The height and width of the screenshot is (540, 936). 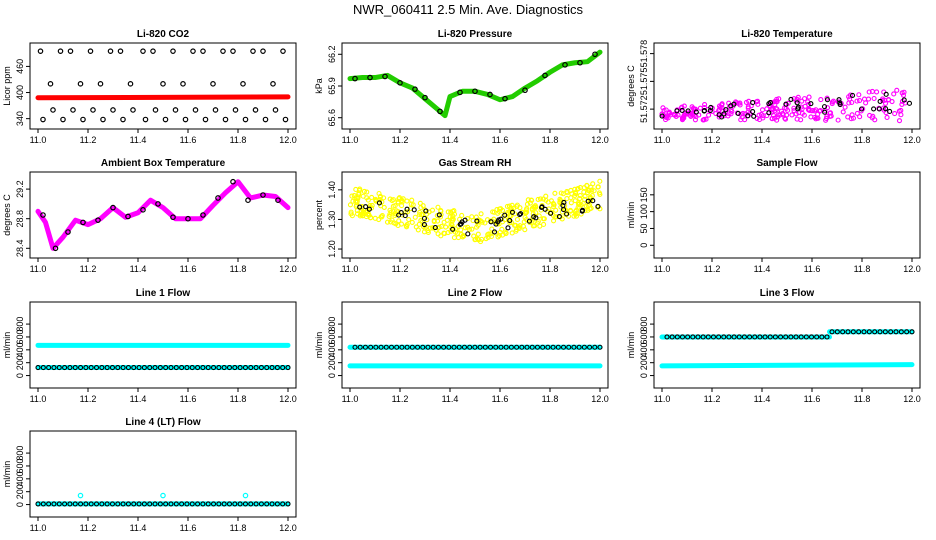 I want to click on y-tick-label: 0, so click(x=332, y=375).